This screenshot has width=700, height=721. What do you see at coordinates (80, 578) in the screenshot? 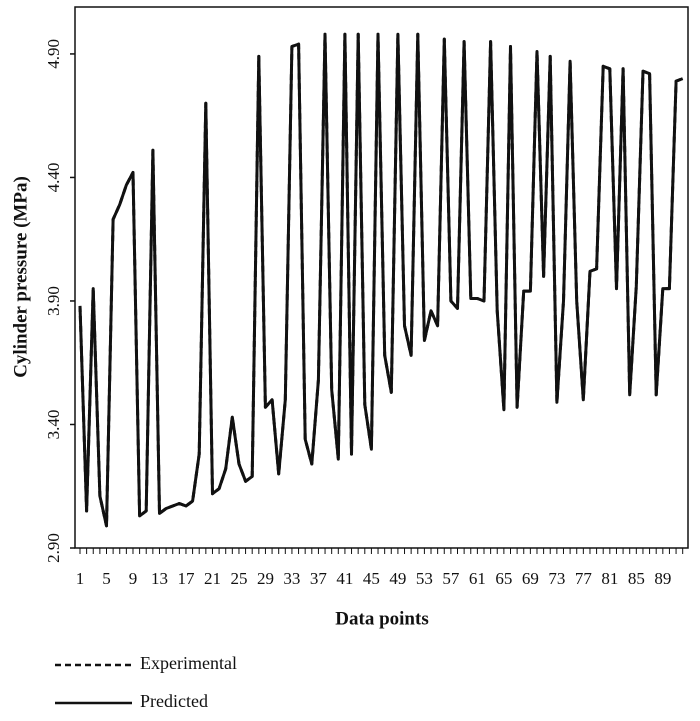
I see `x-tick-label: 1` at bounding box center [80, 578].